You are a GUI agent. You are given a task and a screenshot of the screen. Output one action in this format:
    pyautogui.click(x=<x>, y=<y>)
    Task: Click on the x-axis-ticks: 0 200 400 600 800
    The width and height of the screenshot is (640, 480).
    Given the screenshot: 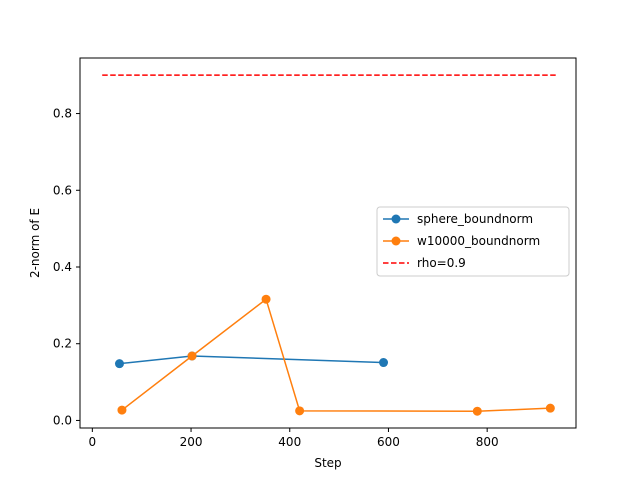 What is the action you would take?
    pyautogui.click(x=294, y=438)
    